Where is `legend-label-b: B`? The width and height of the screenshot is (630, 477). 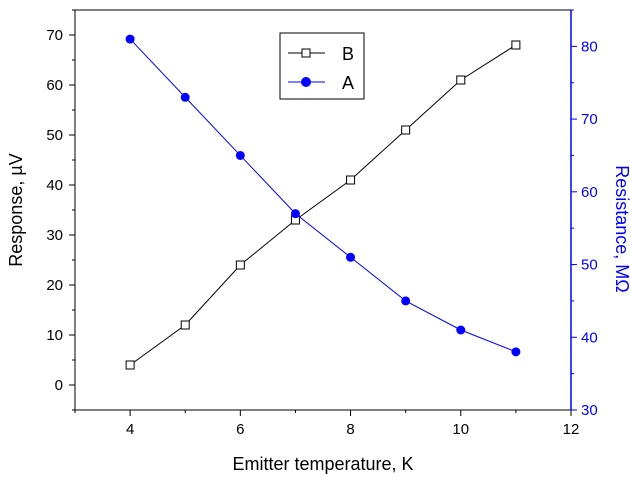
legend-label-b: B is located at coordinates (348, 54).